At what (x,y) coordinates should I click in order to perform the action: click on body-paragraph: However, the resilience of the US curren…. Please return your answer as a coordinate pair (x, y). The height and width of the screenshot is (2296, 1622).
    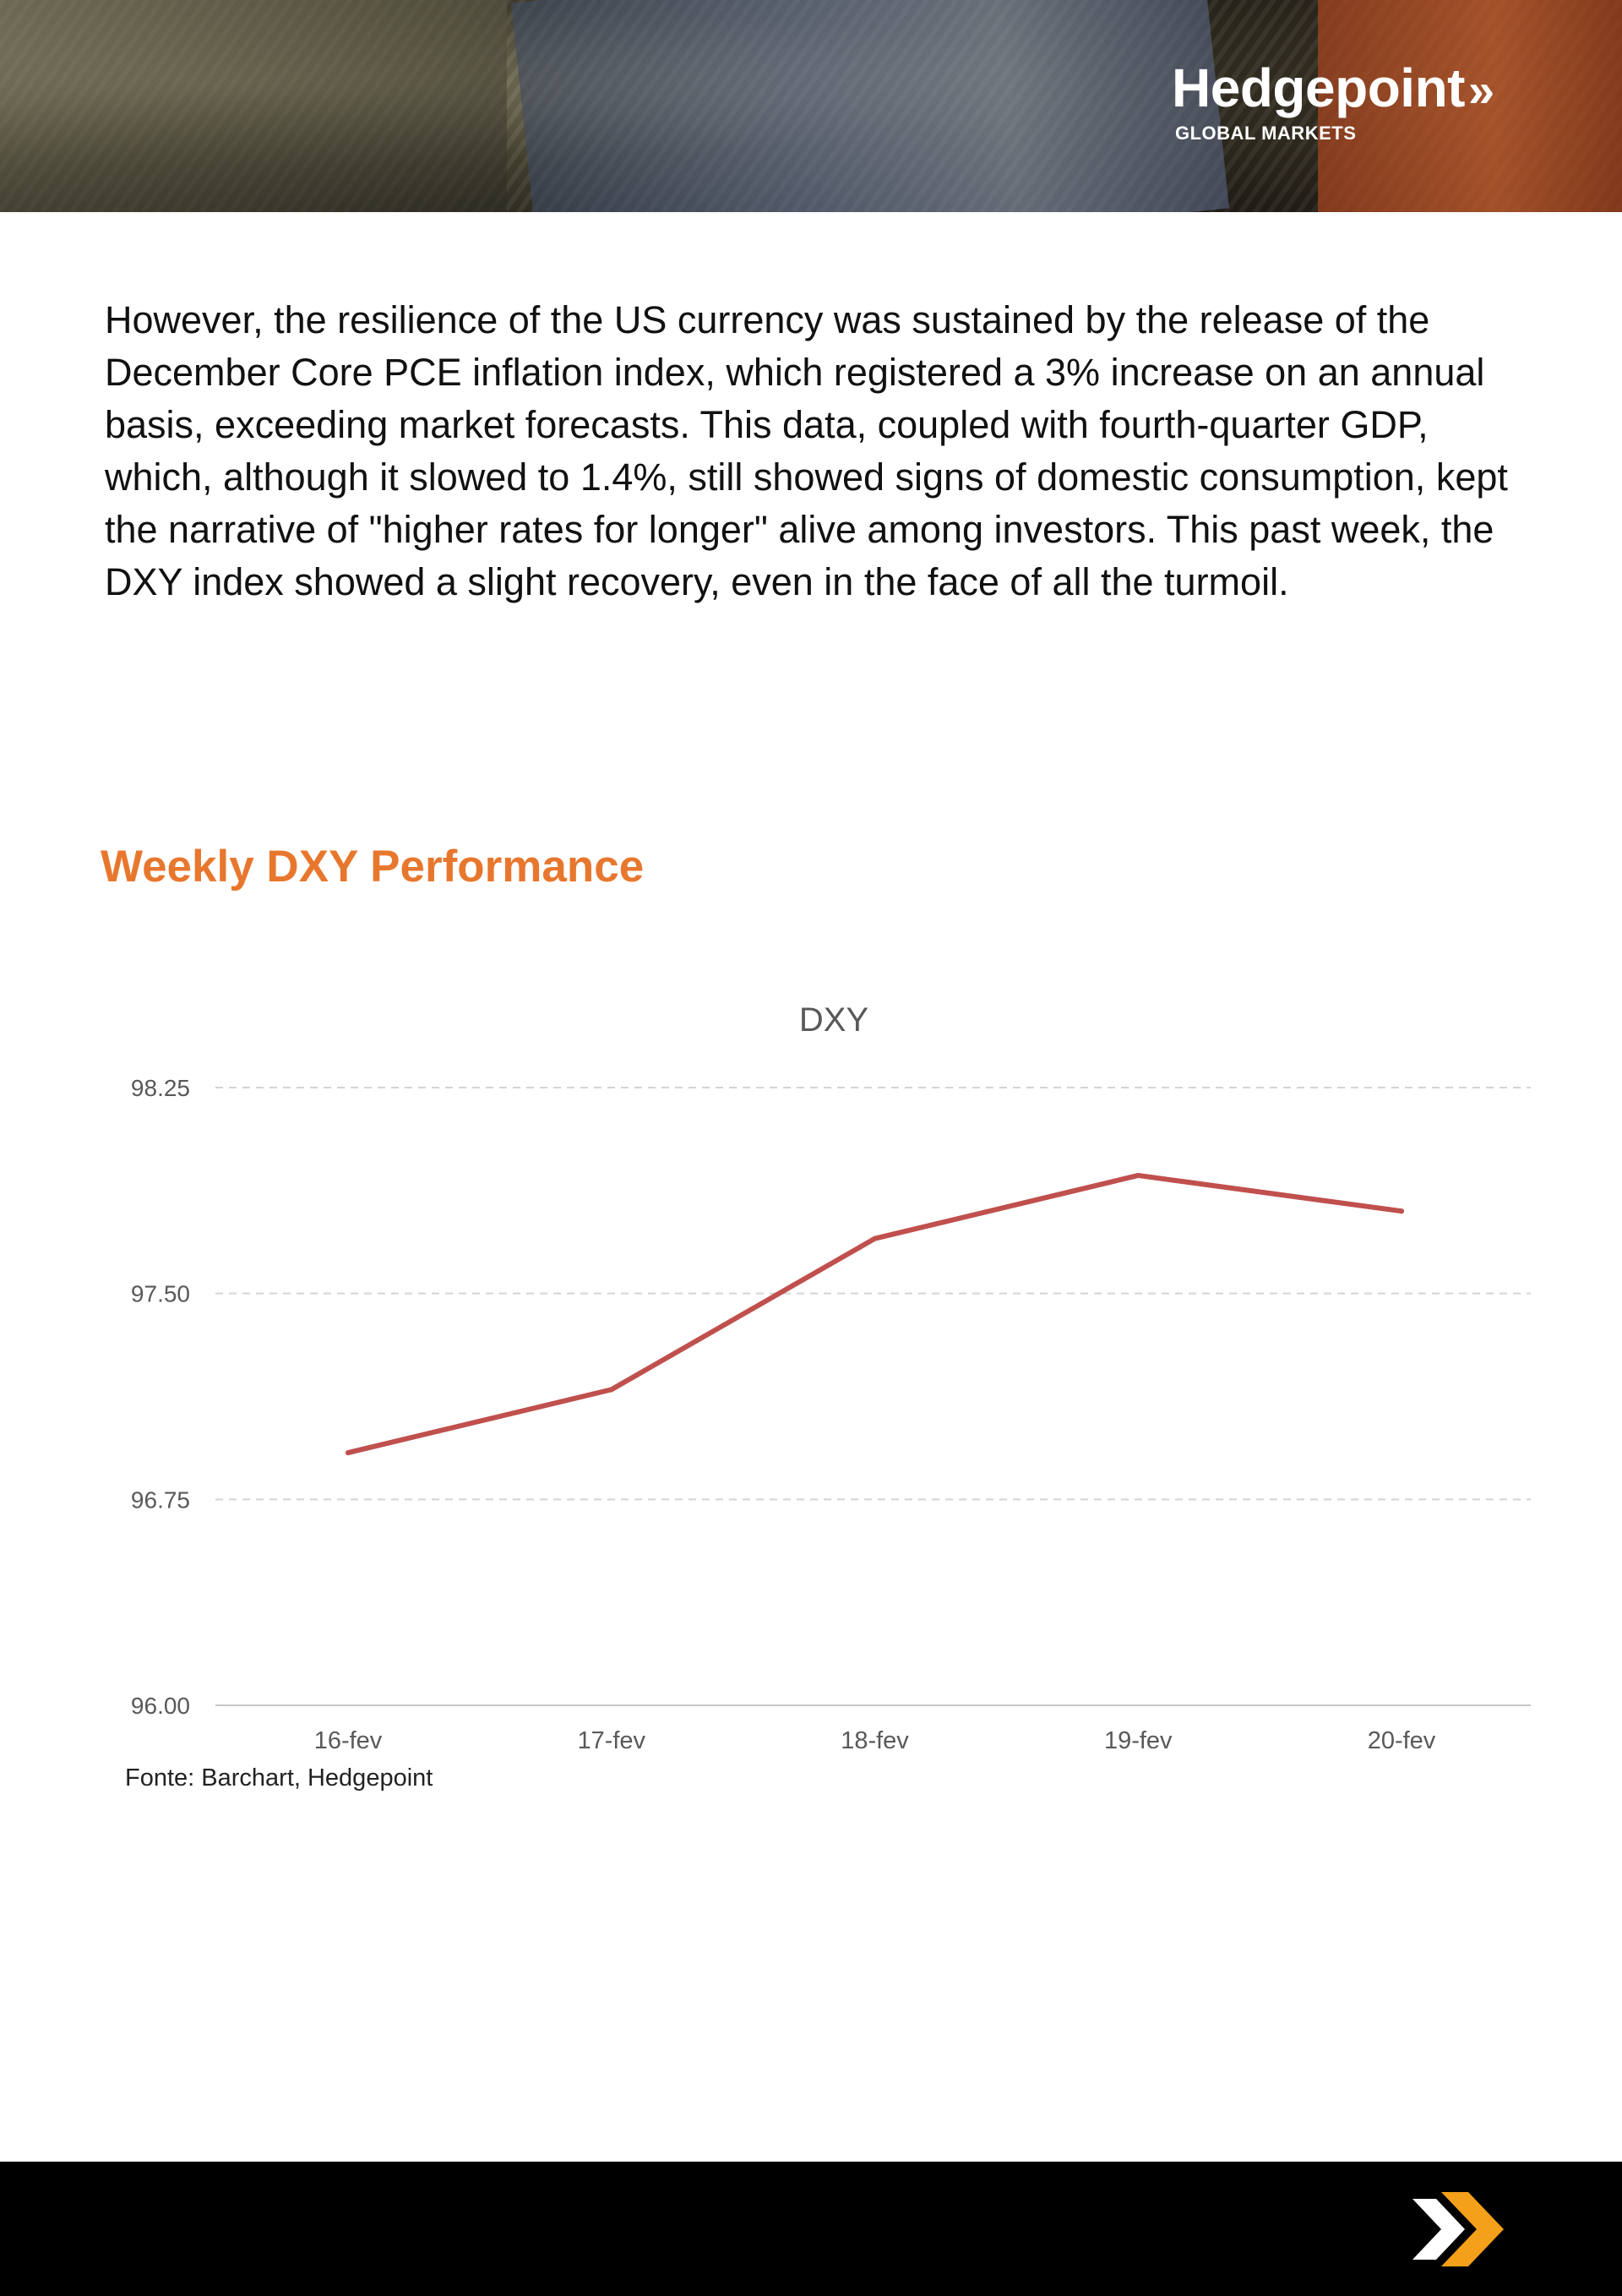
    Looking at the image, I should click on (807, 451).